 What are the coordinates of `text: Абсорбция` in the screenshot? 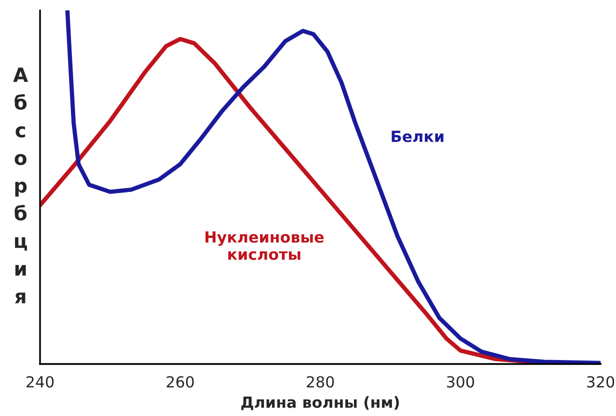 It's located at (20, 186).